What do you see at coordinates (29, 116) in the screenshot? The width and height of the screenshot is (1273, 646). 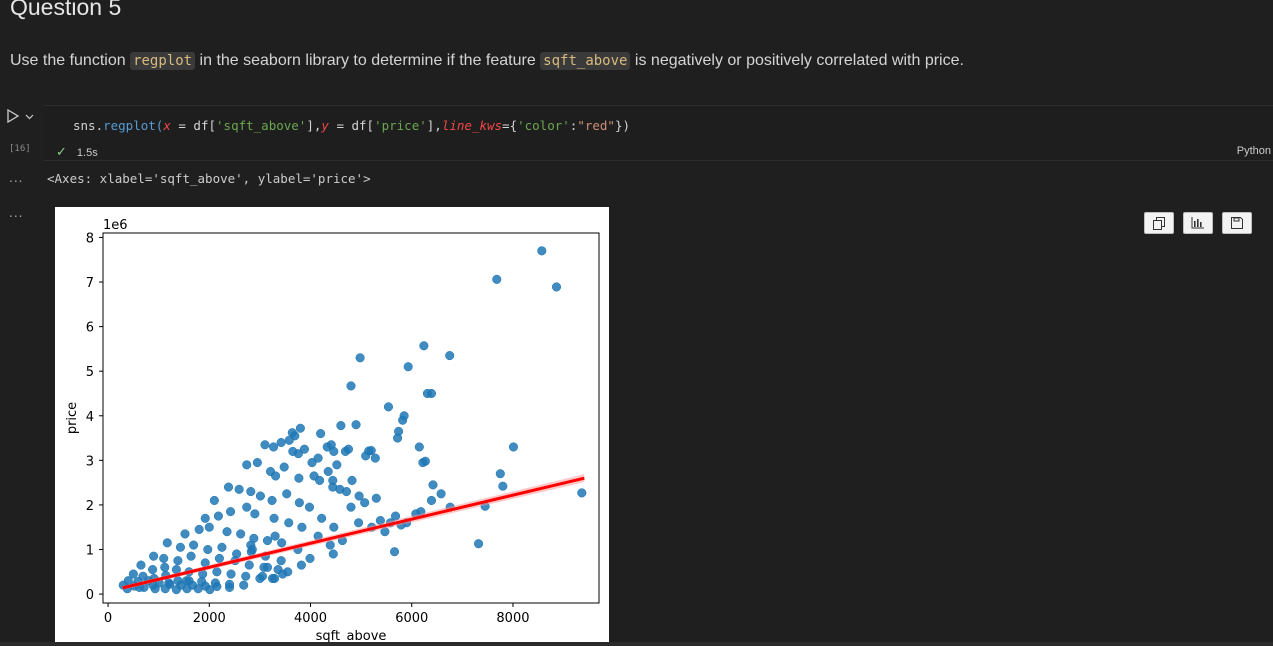 I see `chevron-down-icon` at bounding box center [29, 116].